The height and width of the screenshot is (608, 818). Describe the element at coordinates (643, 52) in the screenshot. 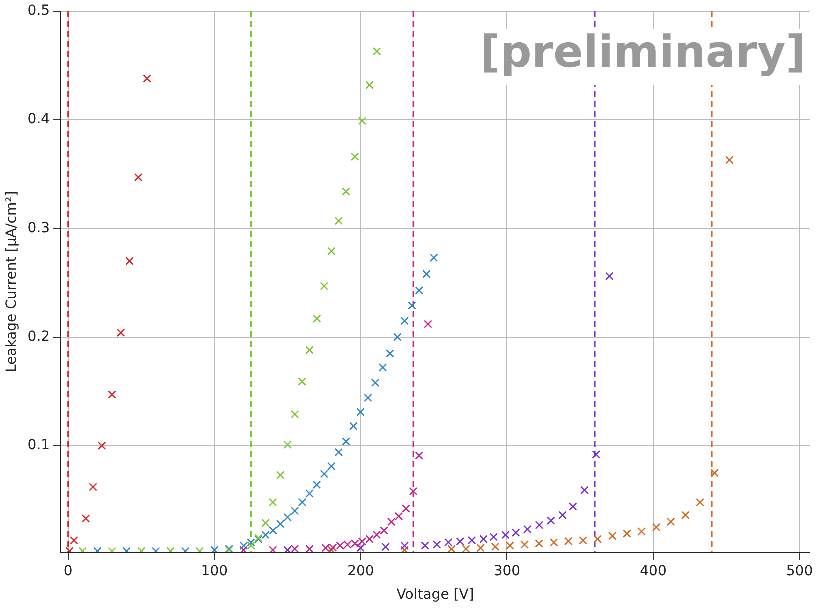

I see `annotation: [preliminary]` at that location.